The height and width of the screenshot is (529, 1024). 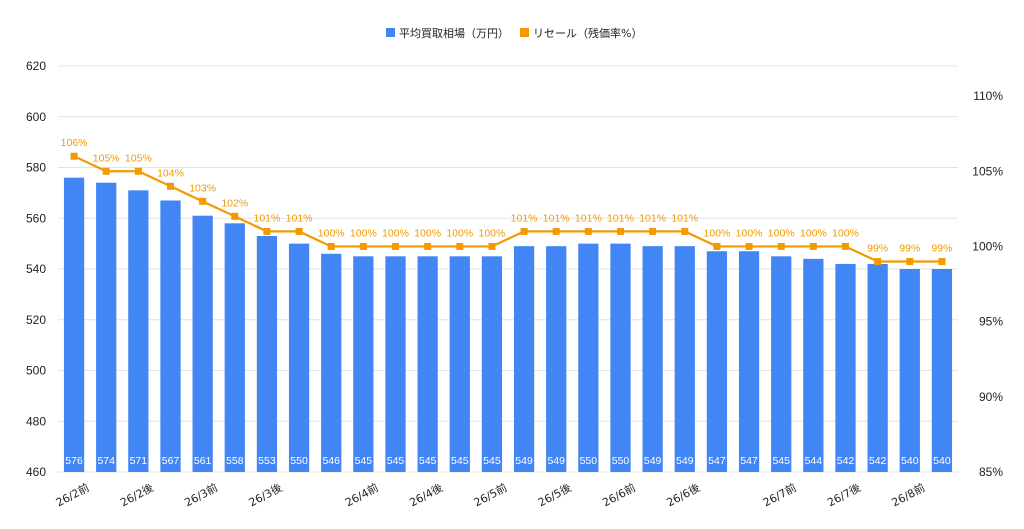 I want to click on y-right-tick-label: 105%, so click(x=987, y=171).